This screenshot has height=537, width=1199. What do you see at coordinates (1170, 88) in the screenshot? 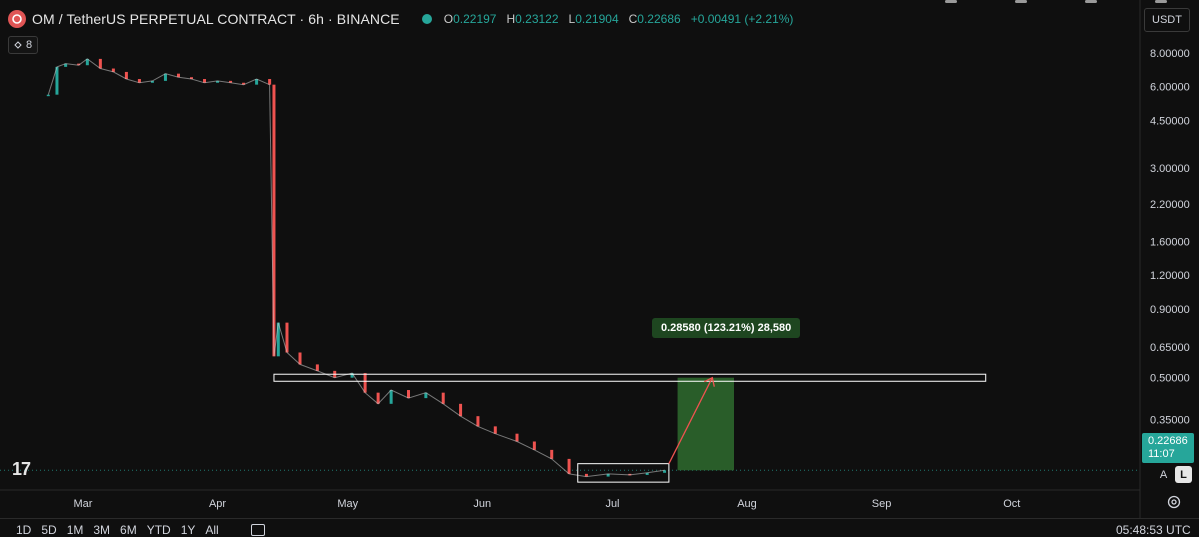
I see `y-tick-label: 6.00000` at bounding box center [1170, 88].